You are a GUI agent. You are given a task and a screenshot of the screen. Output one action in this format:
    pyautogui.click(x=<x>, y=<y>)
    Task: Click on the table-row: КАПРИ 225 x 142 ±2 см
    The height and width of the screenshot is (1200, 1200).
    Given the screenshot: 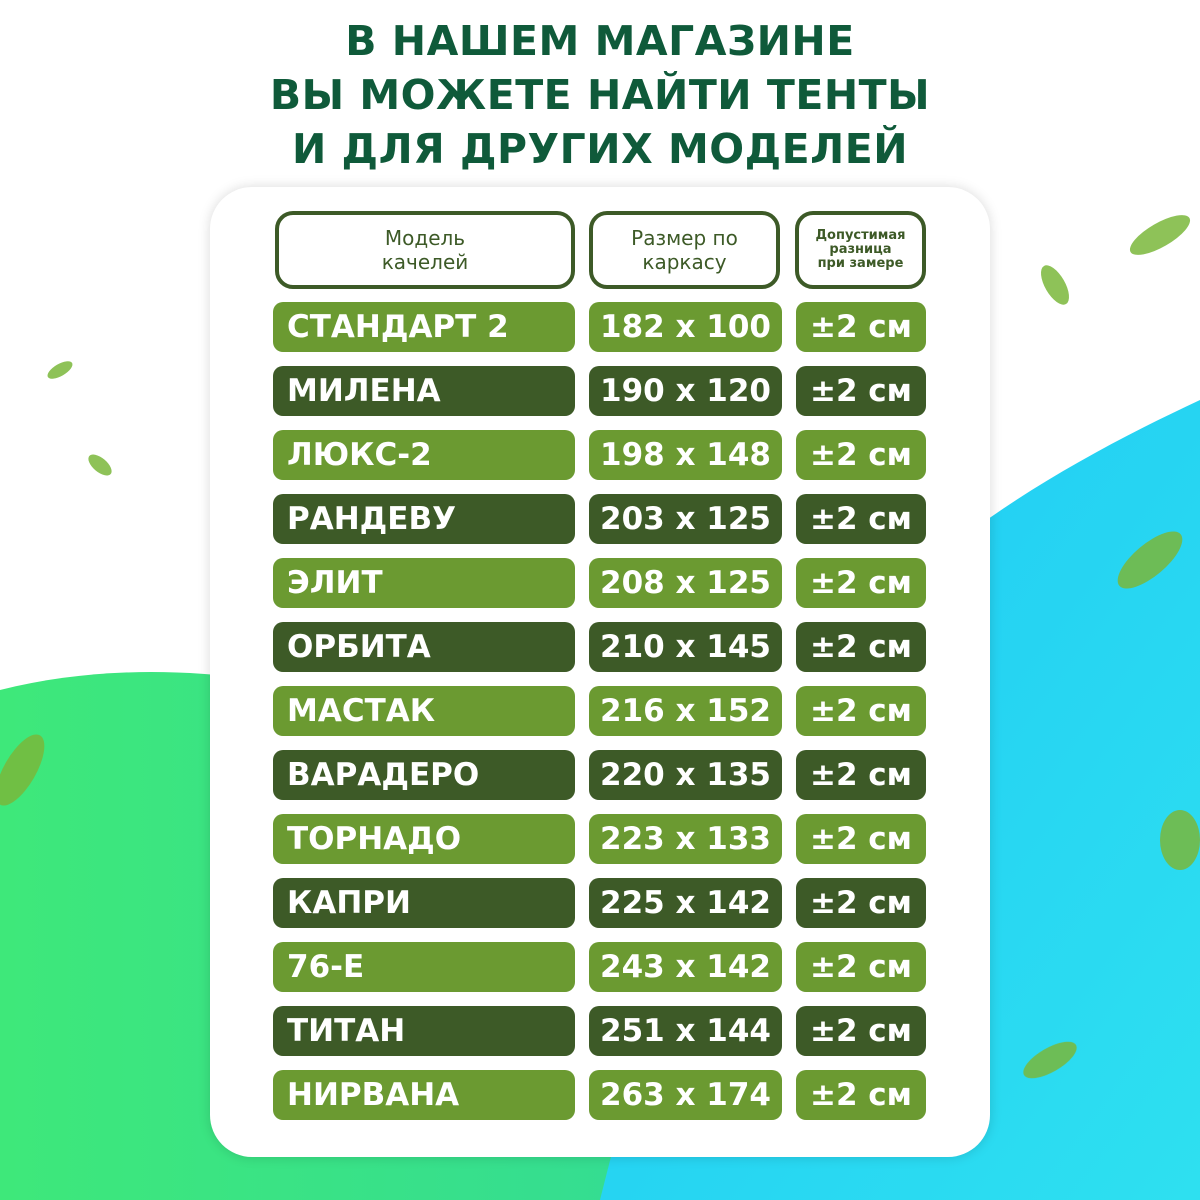 What is the action you would take?
    pyautogui.click(x=600, y=903)
    